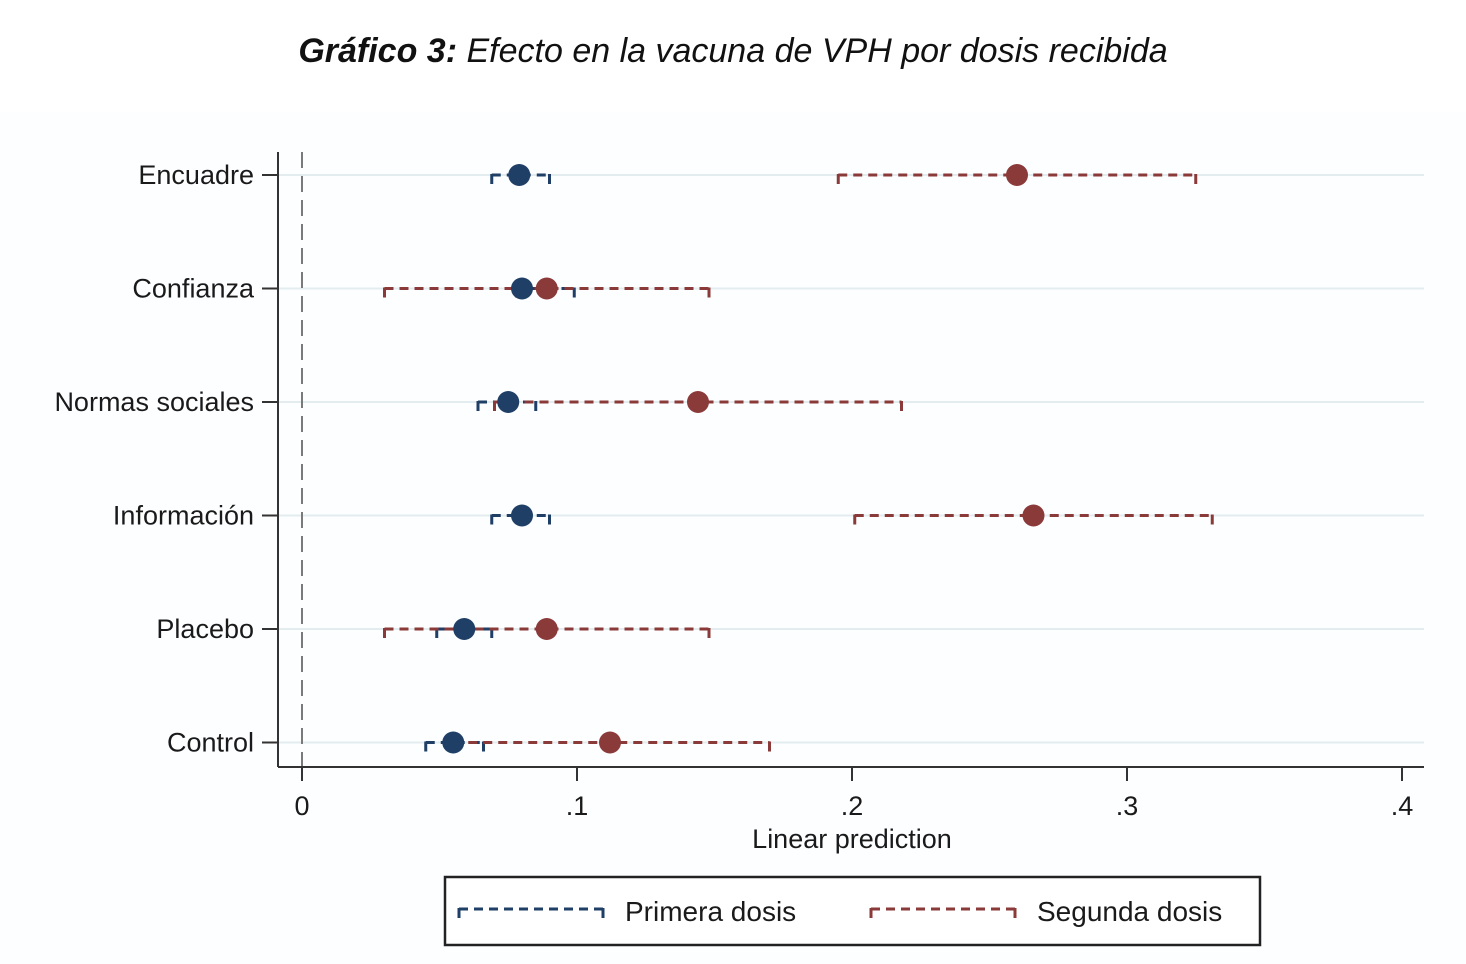  I want to click on xtick-label-2: .2, so click(852, 806).